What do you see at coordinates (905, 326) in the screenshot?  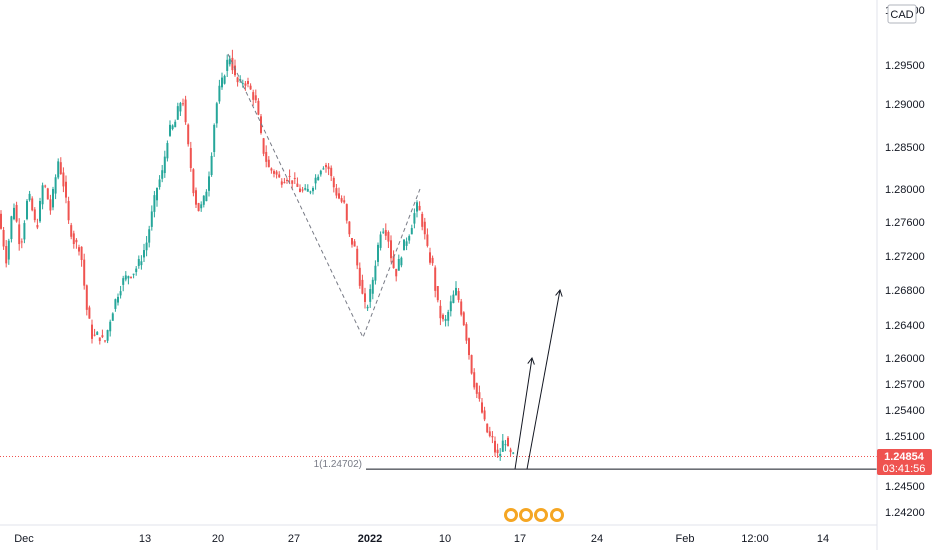 I see `y-tick-label: 1.26400` at bounding box center [905, 326].